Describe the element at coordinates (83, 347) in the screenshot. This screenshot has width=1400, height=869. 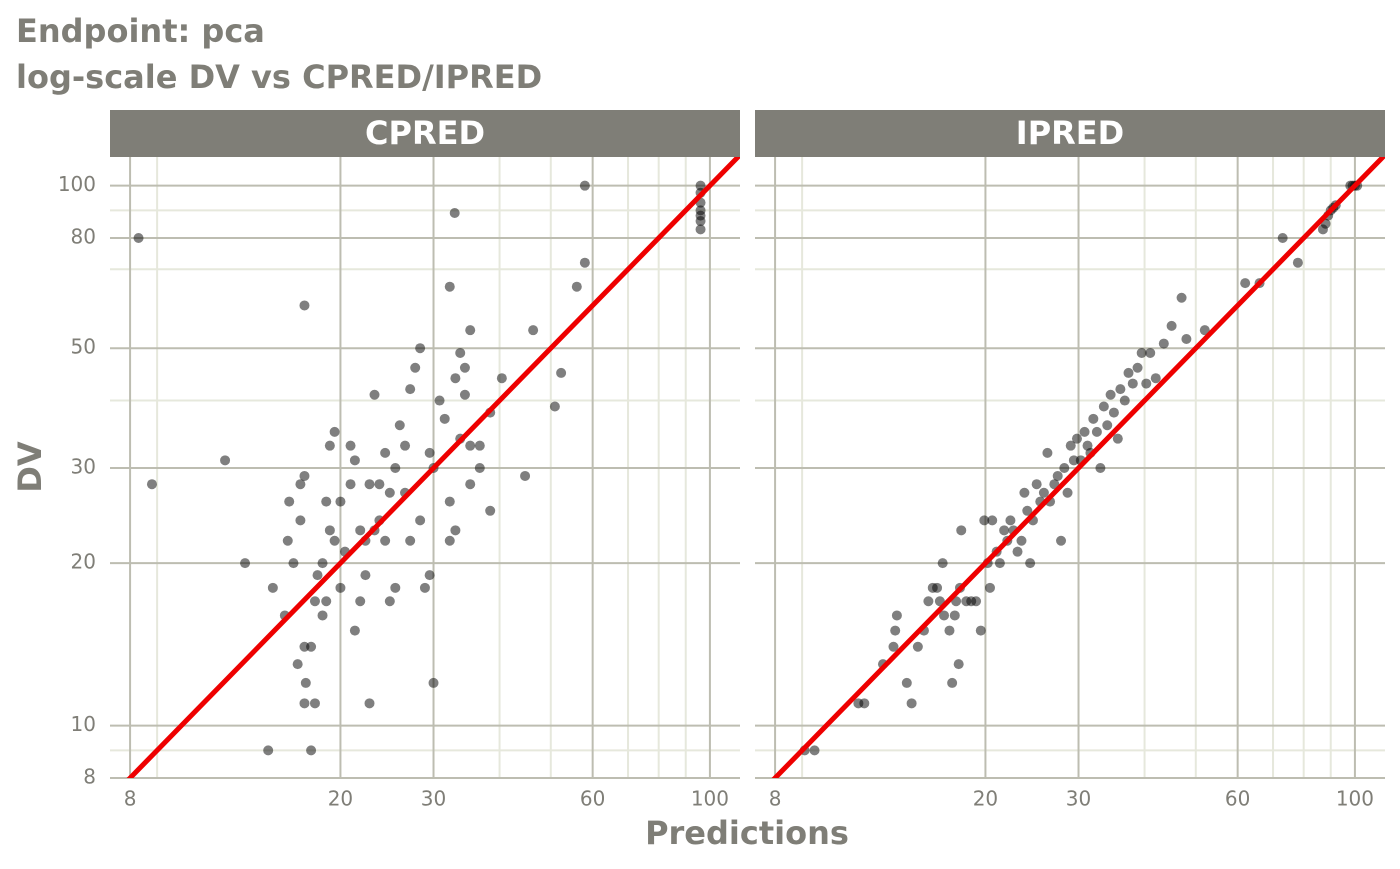
I see `y-tick-label: 50` at that location.